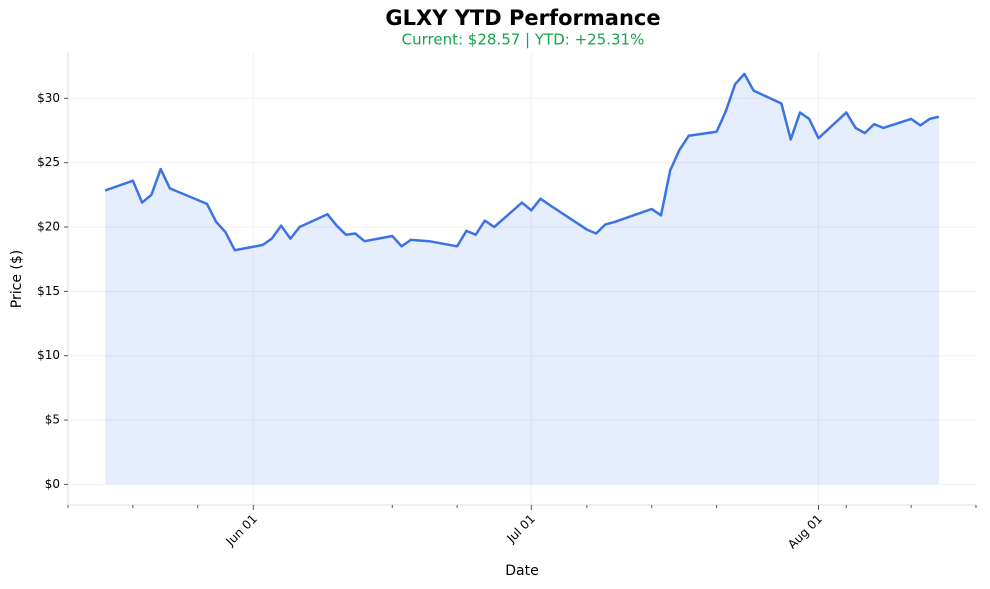 This screenshot has width=990, height=589. What do you see at coordinates (48, 227) in the screenshot?
I see `y-tick-label: $20` at bounding box center [48, 227].